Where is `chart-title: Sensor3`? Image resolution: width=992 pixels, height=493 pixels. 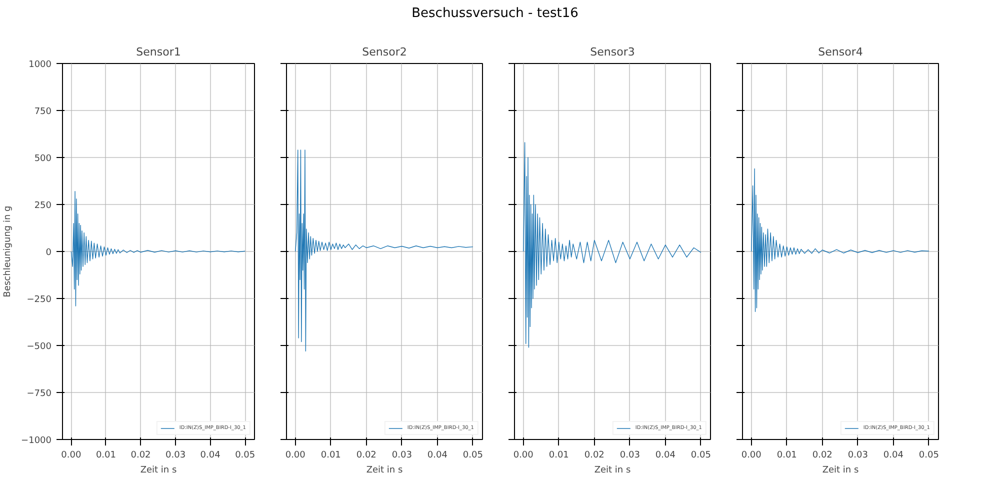 chart-title: Sensor3 is located at coordinates (612, 52).